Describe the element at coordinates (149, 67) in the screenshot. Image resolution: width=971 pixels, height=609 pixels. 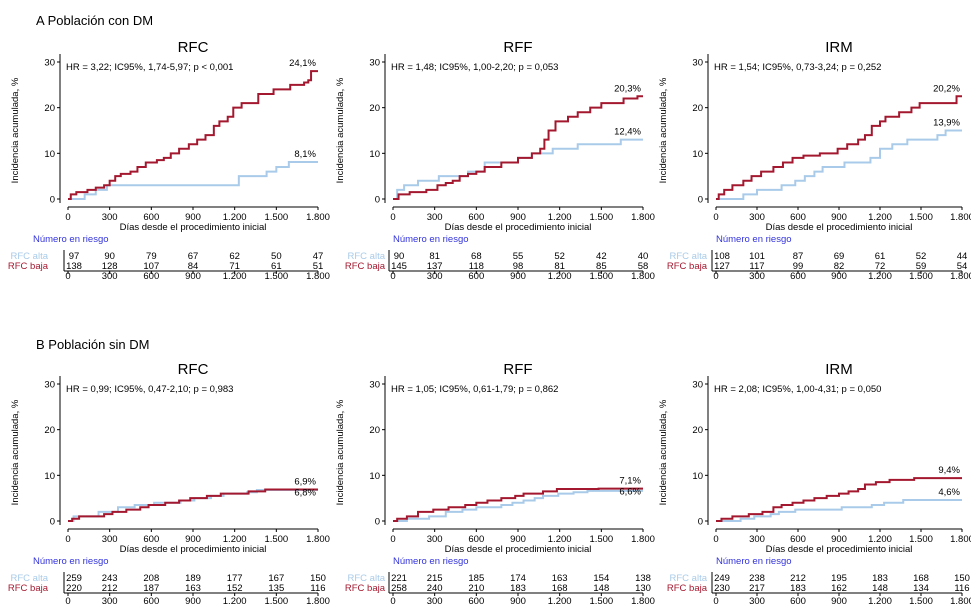
I see `hr-annotation: HR = 3,22; IC95%, 1,74-5,97; p < 0,001` at that location.